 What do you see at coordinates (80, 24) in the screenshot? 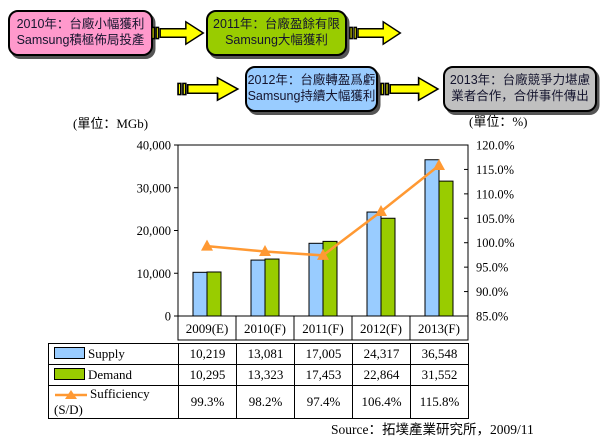
I see `flow-box-2010-line1: 2010年：台廠小幅獲利` at bounding box center [80, 24].